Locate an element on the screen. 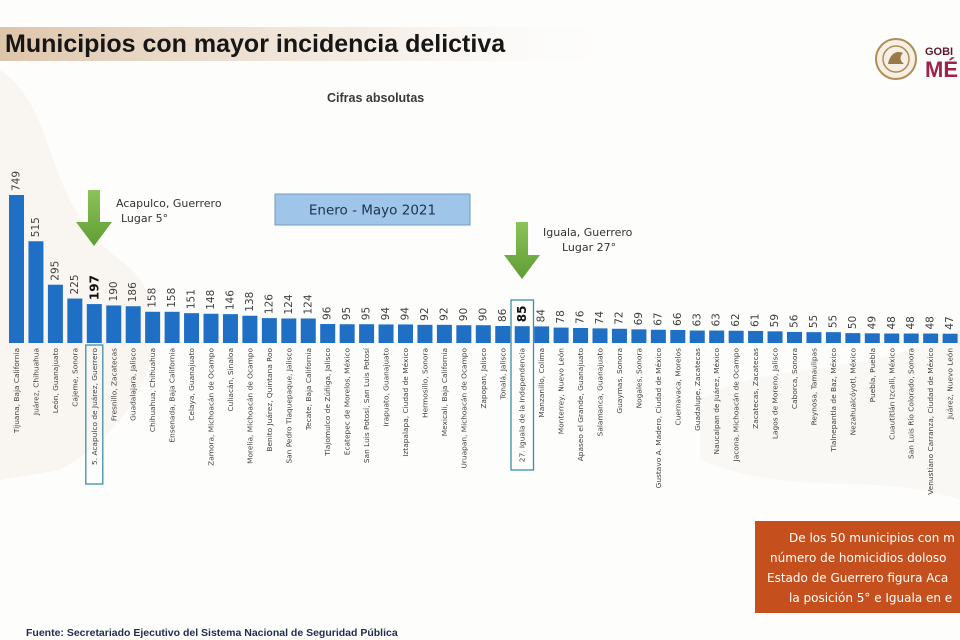  logo-emblem-inner-ring is located at coordinates (896, 59).